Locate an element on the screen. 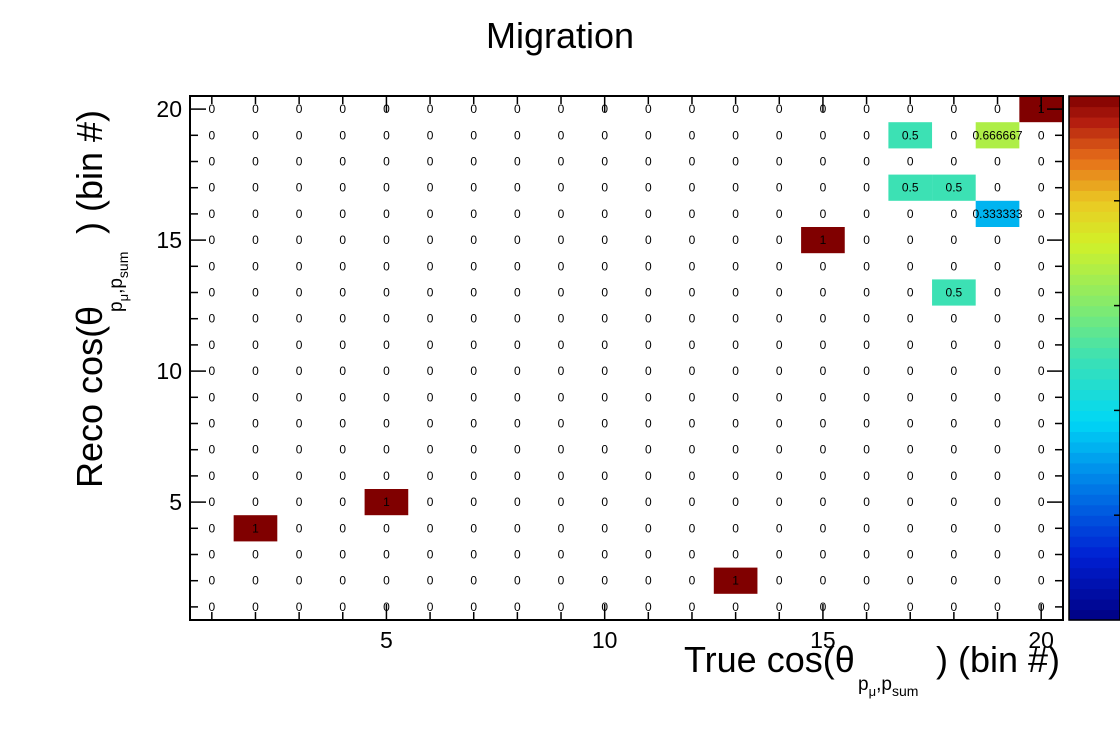  x-axis-title: True cos(θ is located at coordinates (769, 659).